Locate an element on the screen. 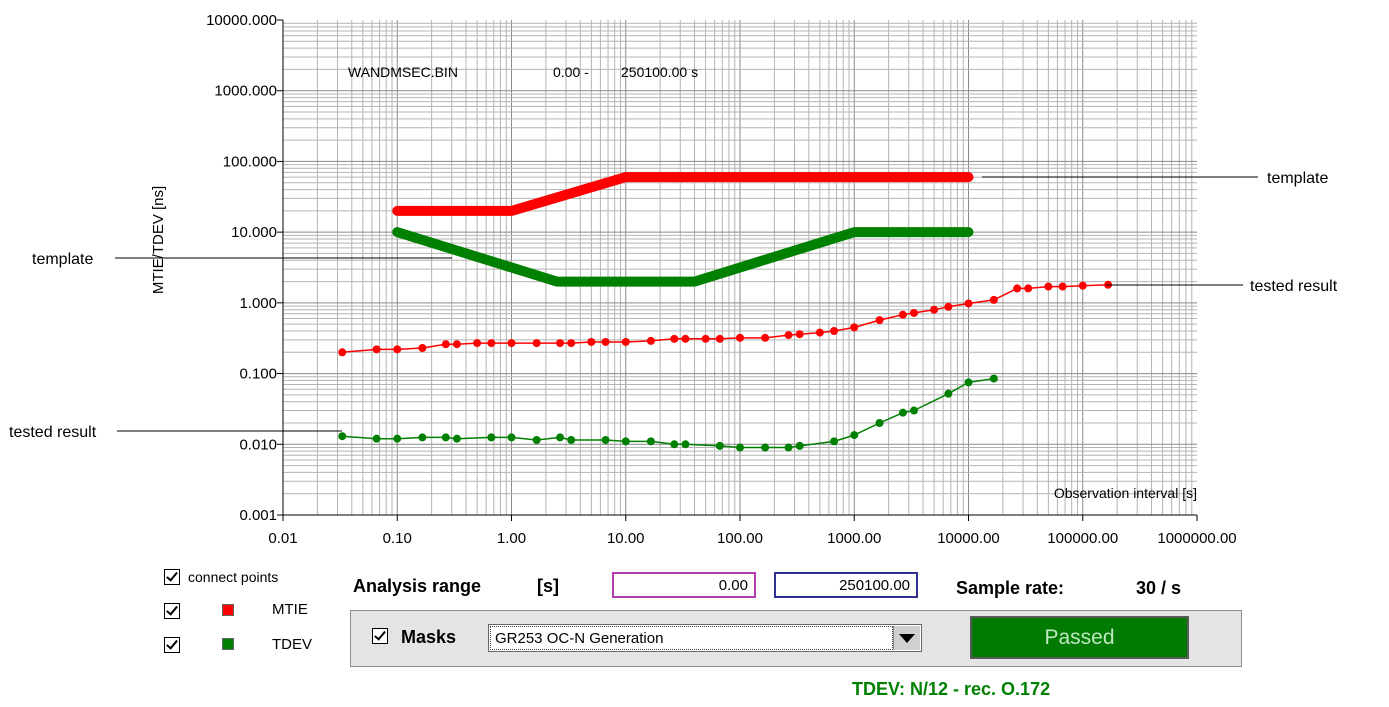 Image resolution: width=1389 pixels, height=707 pixels. x-tick-label: 0.10 is located at coordinates (397, 538).